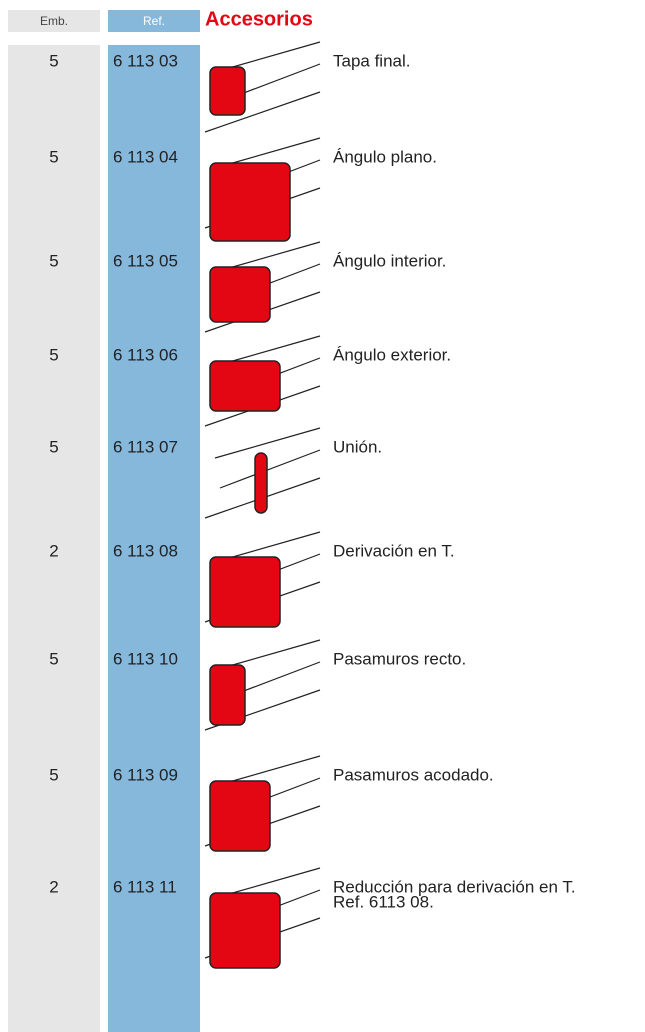 Image resolution: width=645 pixels, height=1032 pixels. What do you see at coordinates (413, 774) in the screenshot?
I see `description: Pasamuros acodado.` at bounding box center [413, 774].